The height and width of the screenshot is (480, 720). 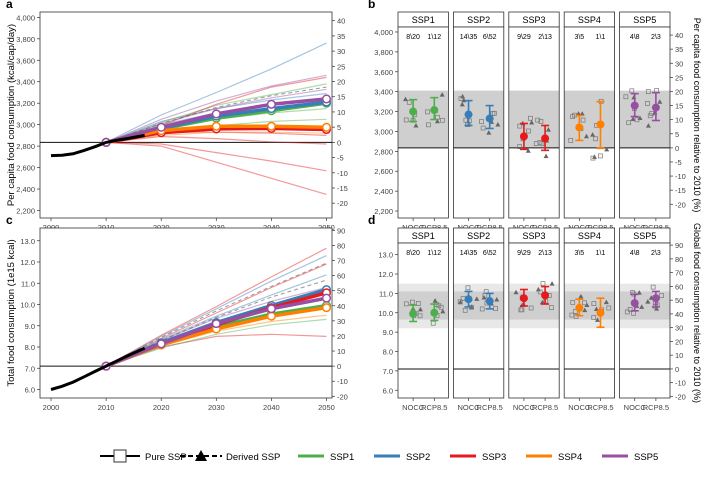 I want to click on y-tick-label: 2,200, so click(x=383, y=211).